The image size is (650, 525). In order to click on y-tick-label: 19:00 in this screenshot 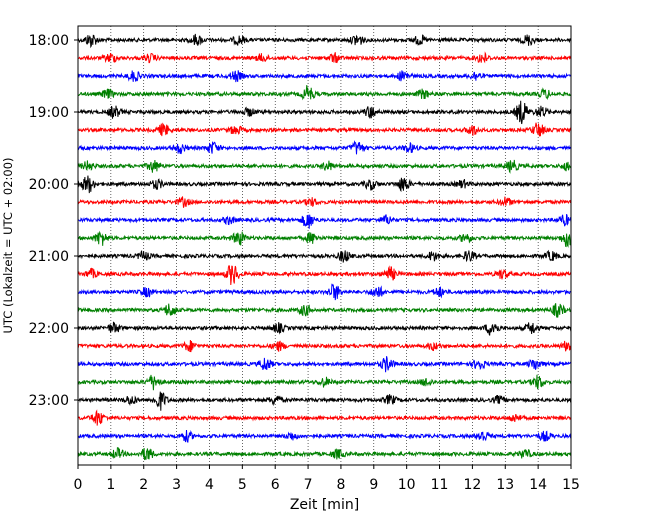, I will do `click(49, 113)`.